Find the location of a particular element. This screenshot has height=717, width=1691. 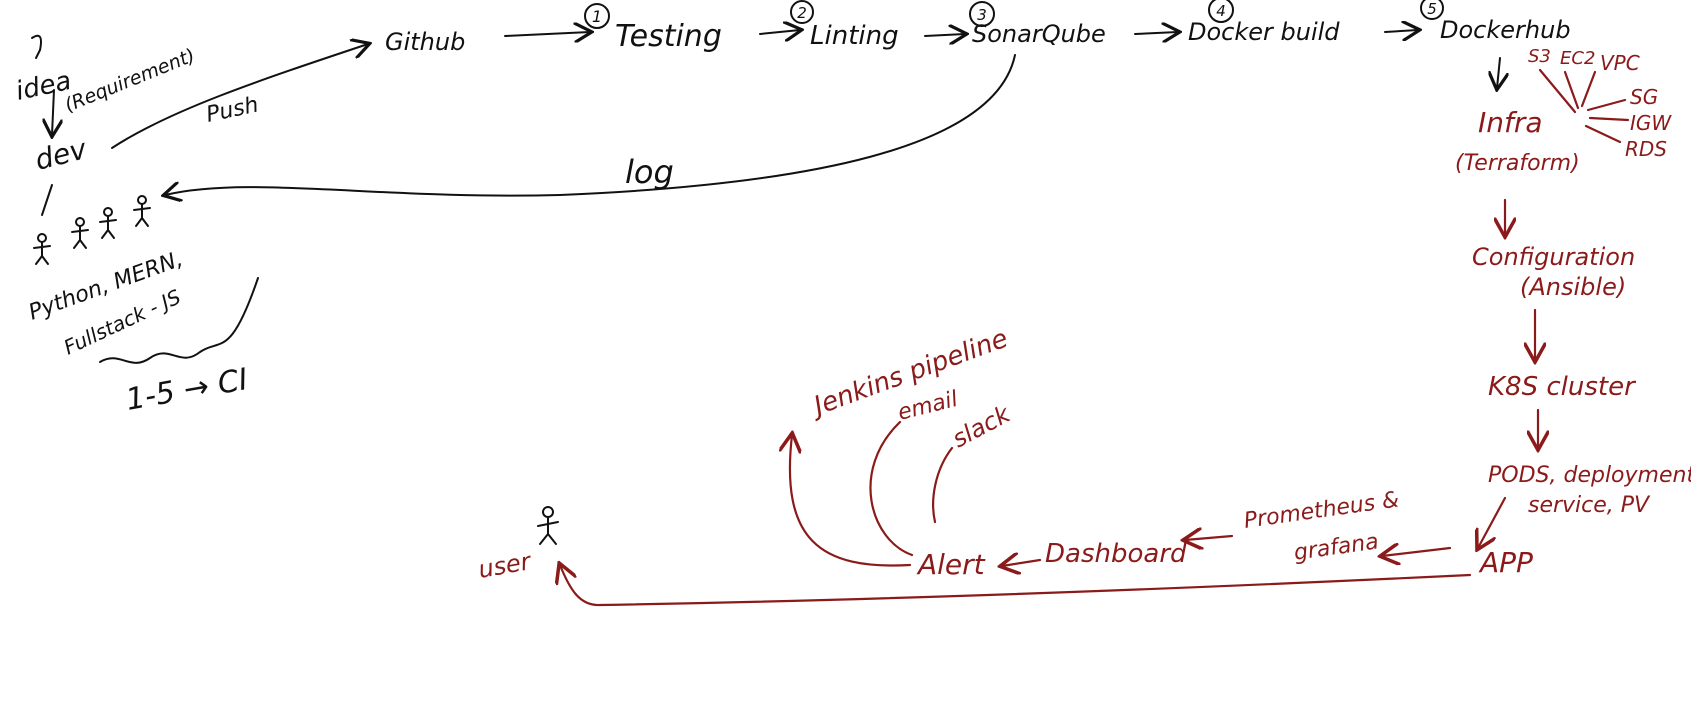

stage-3-number: 3 is located at coordinates (982, 15).